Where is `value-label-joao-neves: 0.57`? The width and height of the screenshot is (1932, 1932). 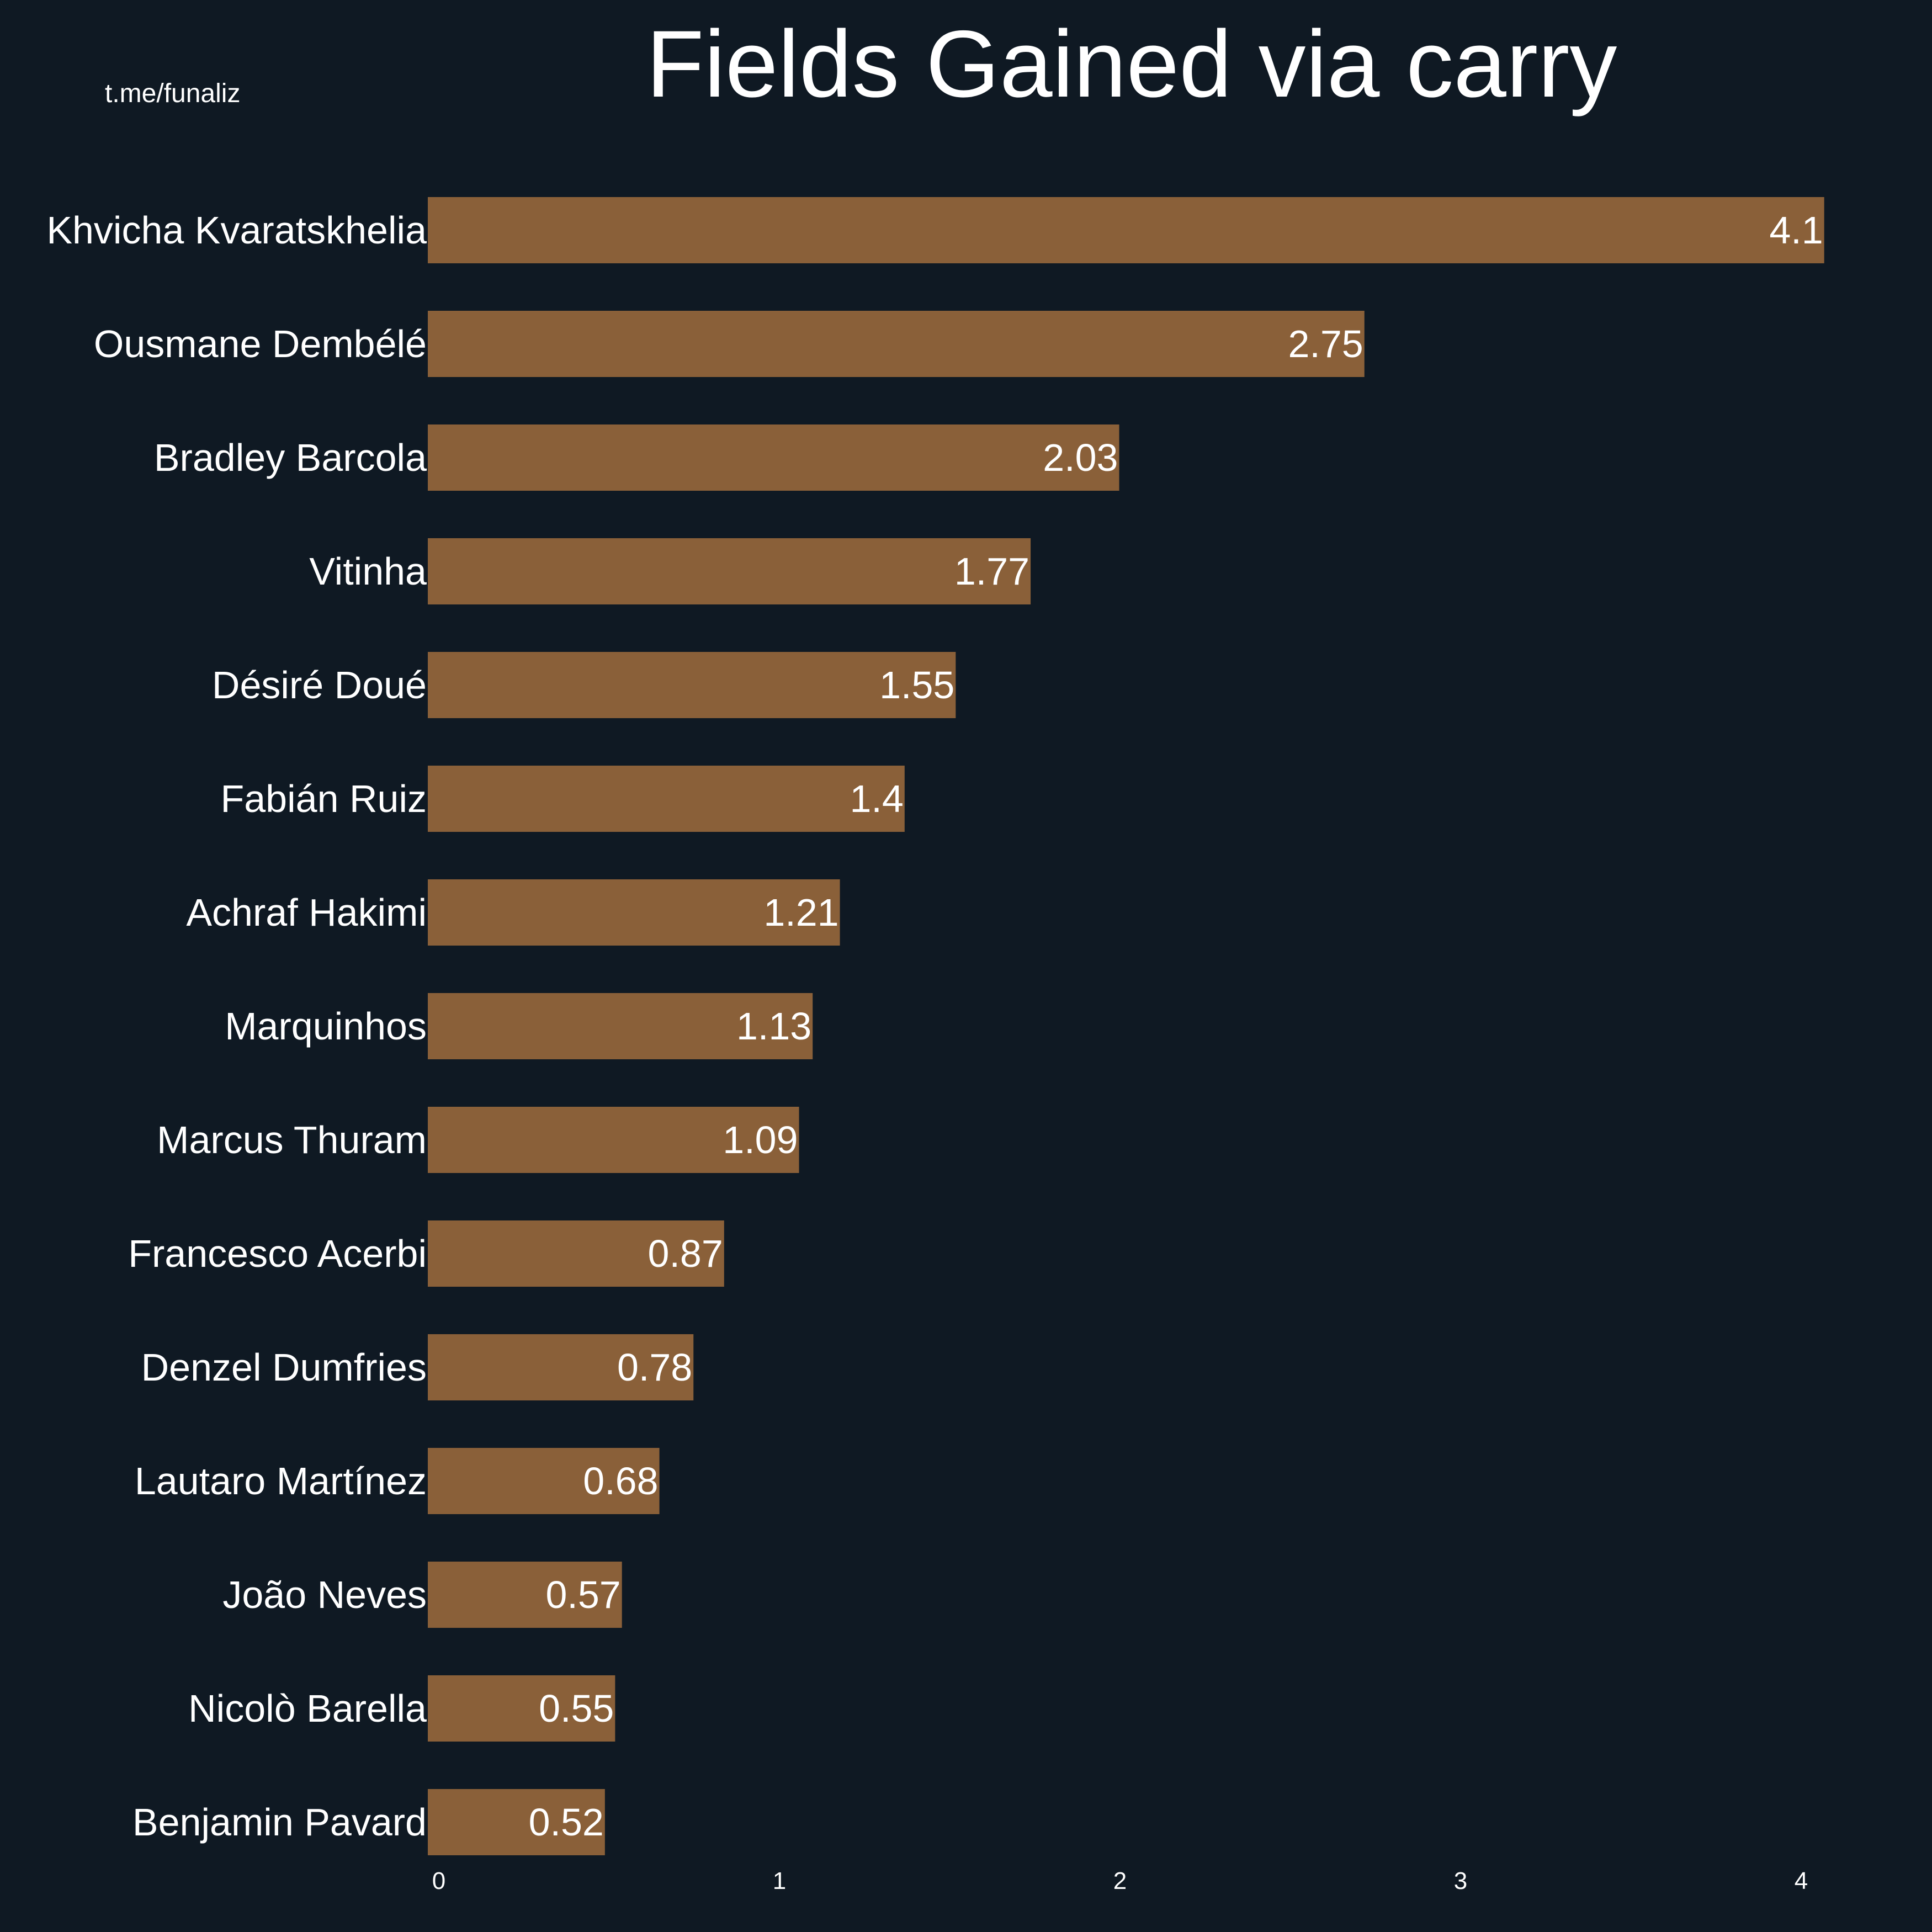 value-label-joao-neves: 0.57 is located at coordinates (582, 1594).